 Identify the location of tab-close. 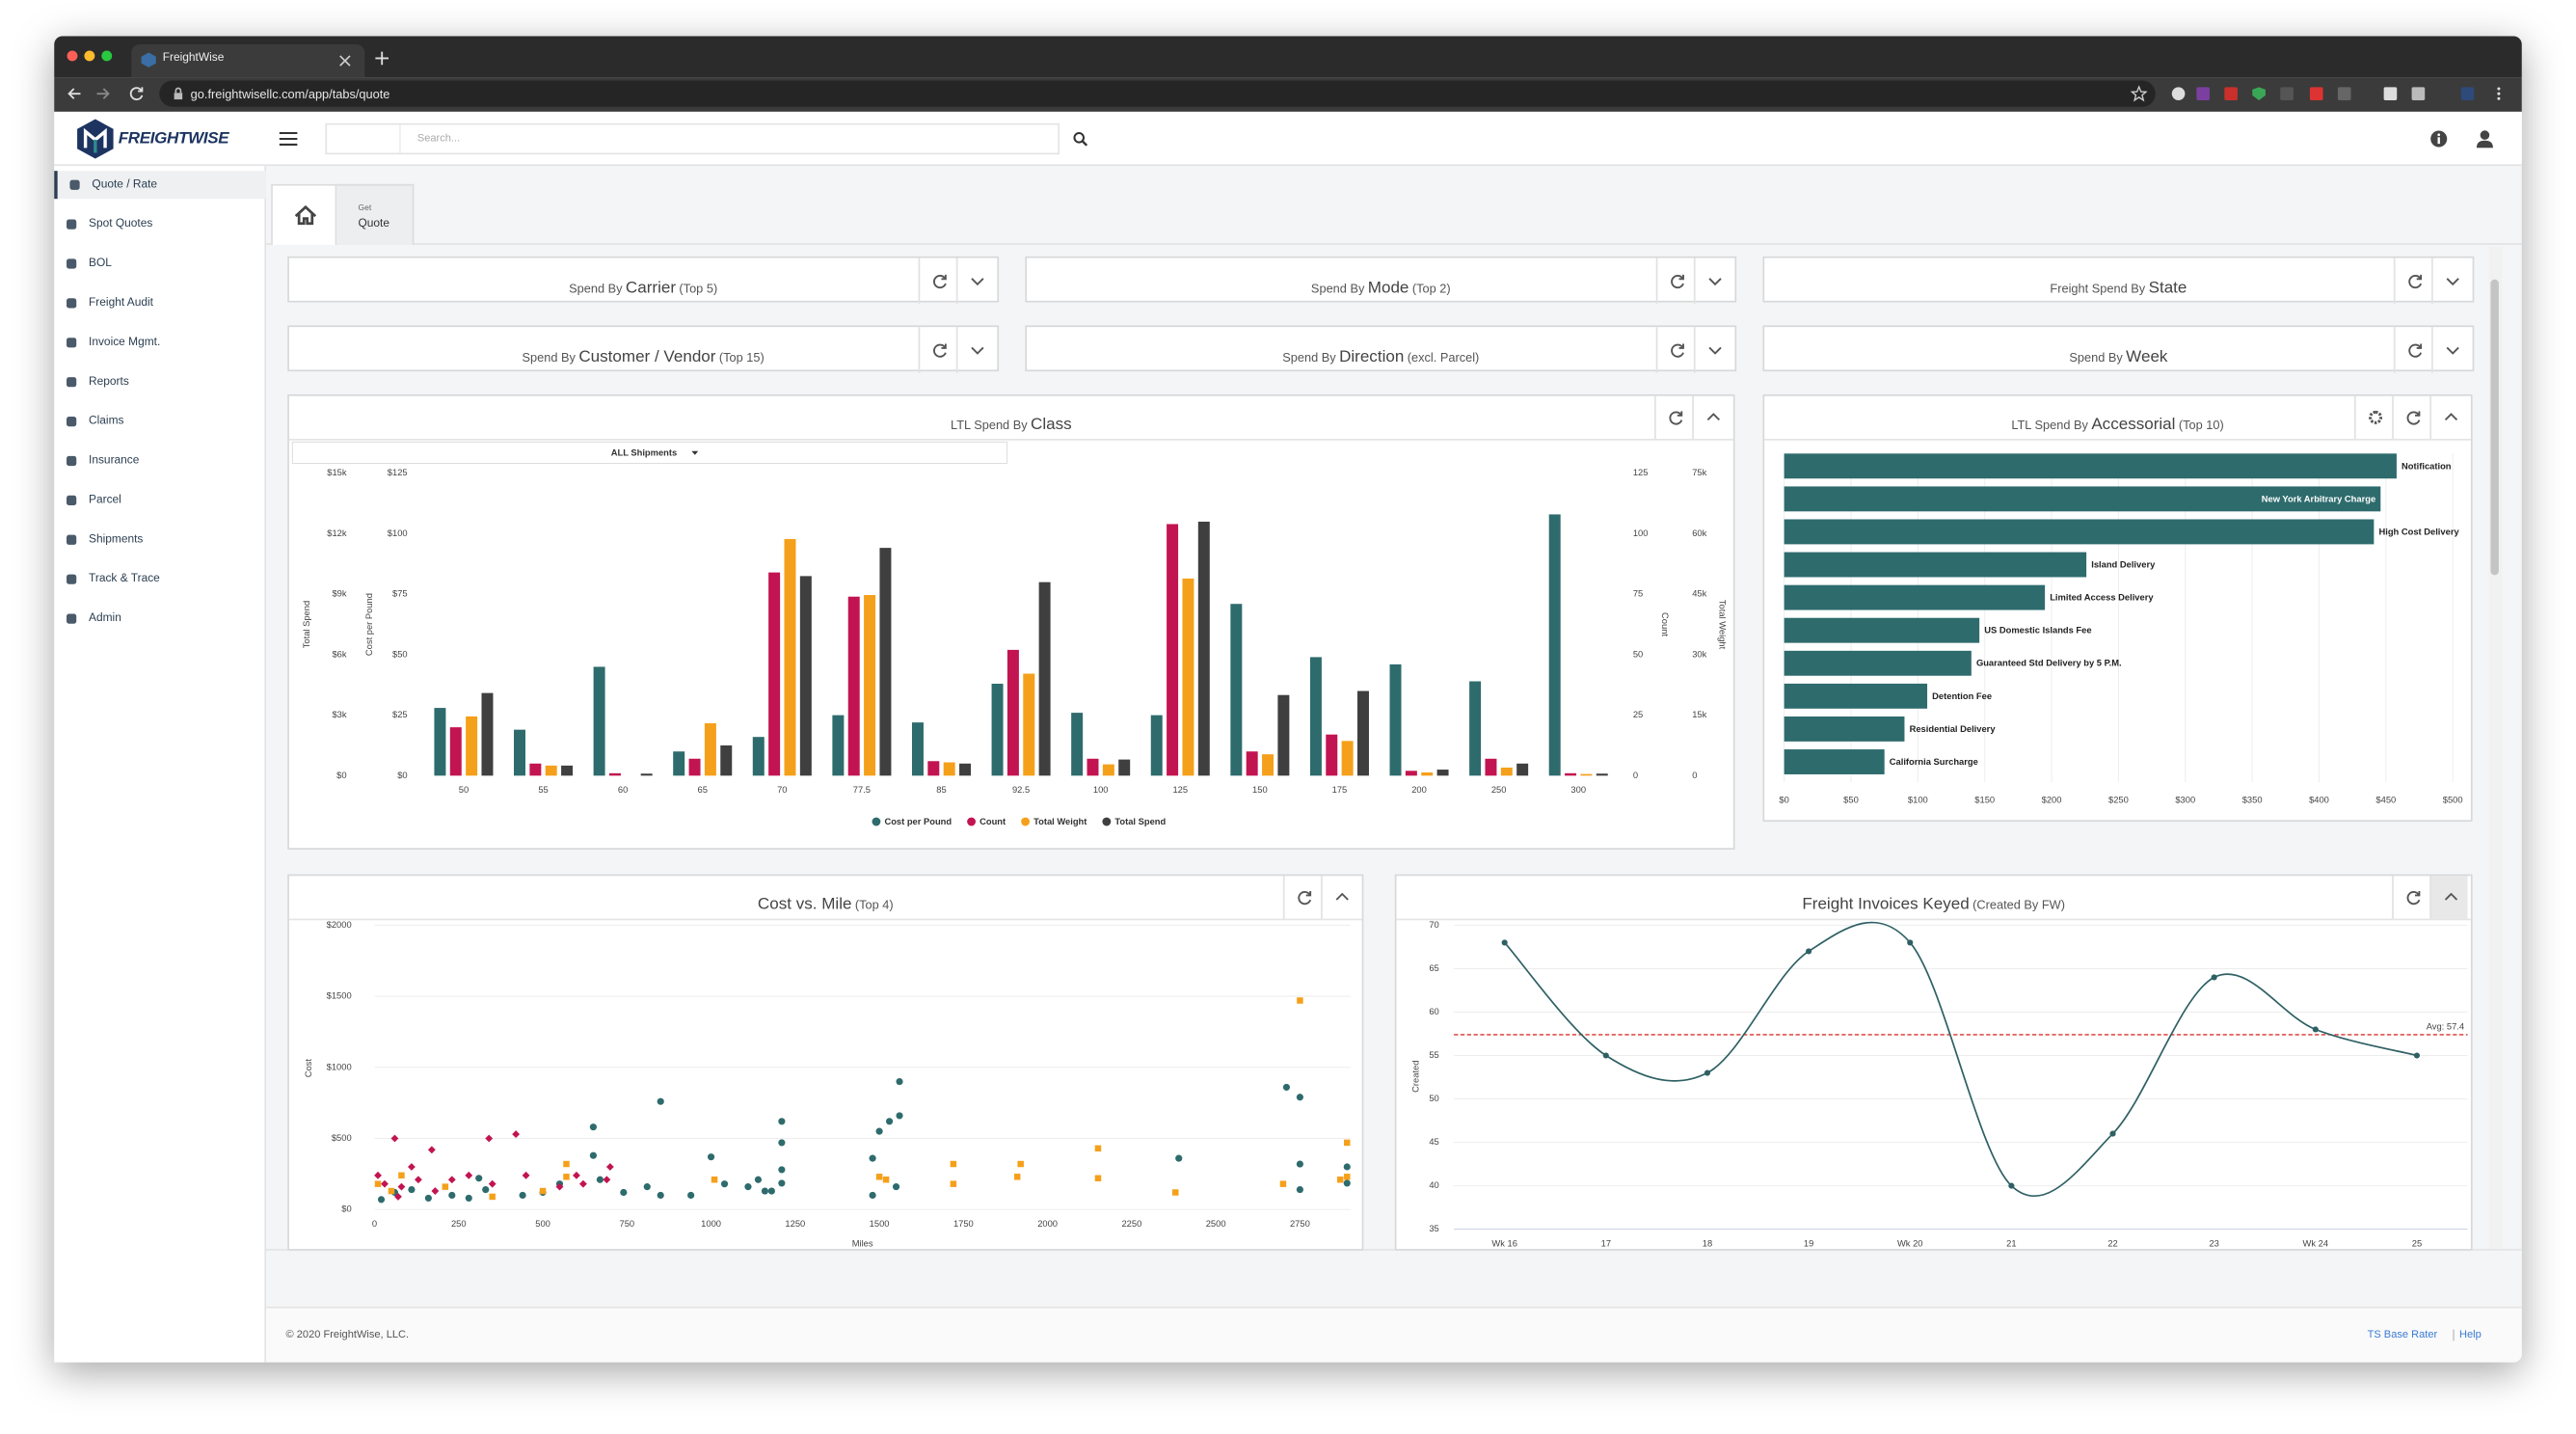
(345, 61).